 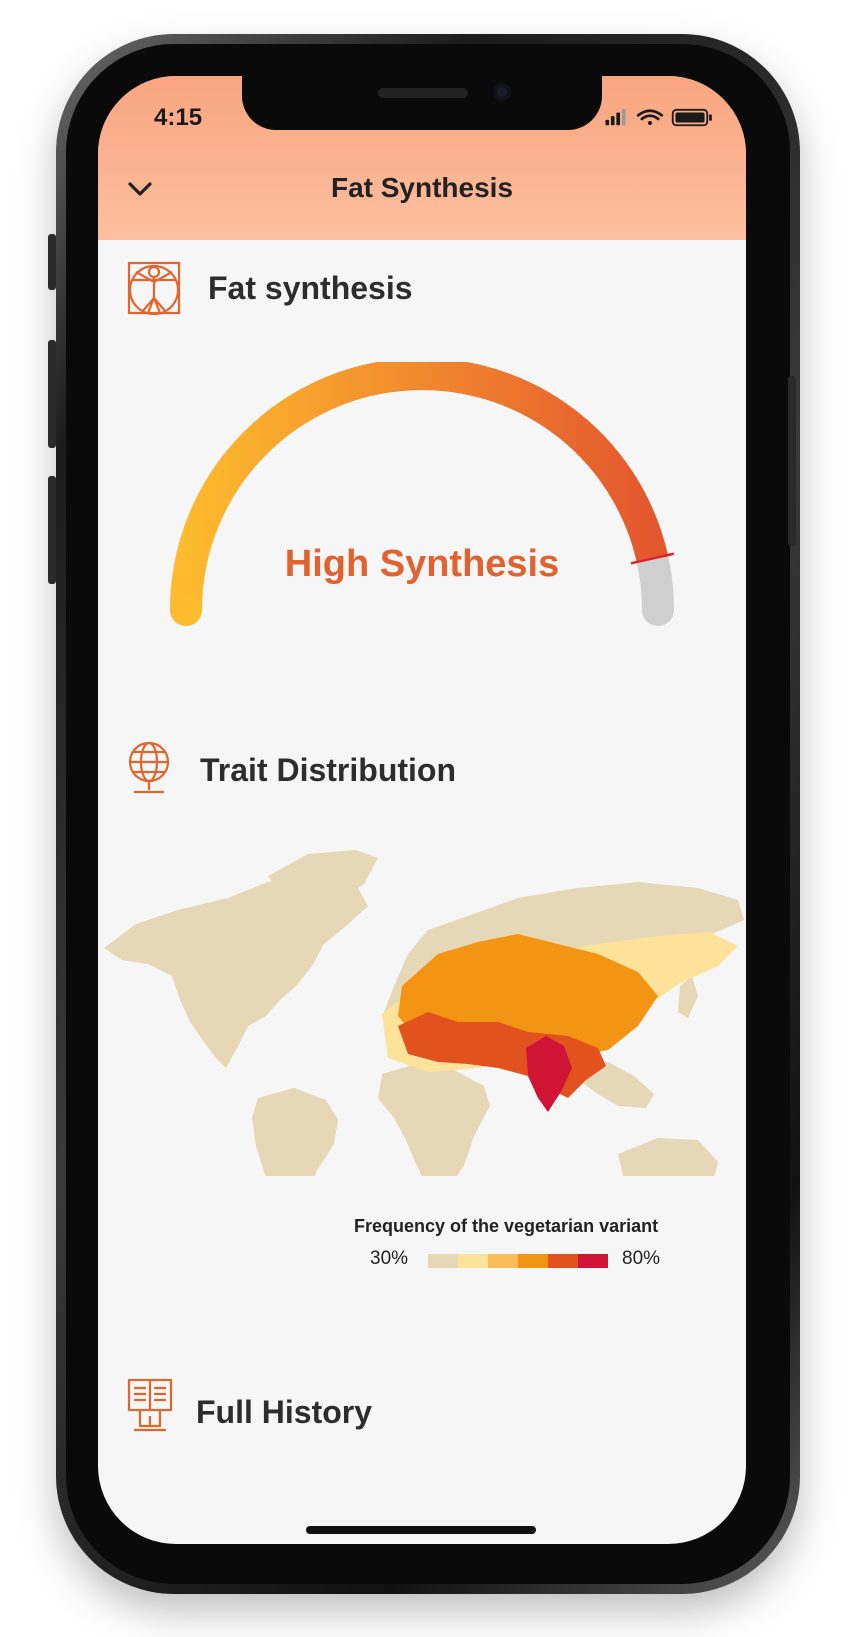 What do you see at coordinates (422, 187) in the screenshot?
I see `page-title: Fat Synthesis` at bounding box center [422, 187].